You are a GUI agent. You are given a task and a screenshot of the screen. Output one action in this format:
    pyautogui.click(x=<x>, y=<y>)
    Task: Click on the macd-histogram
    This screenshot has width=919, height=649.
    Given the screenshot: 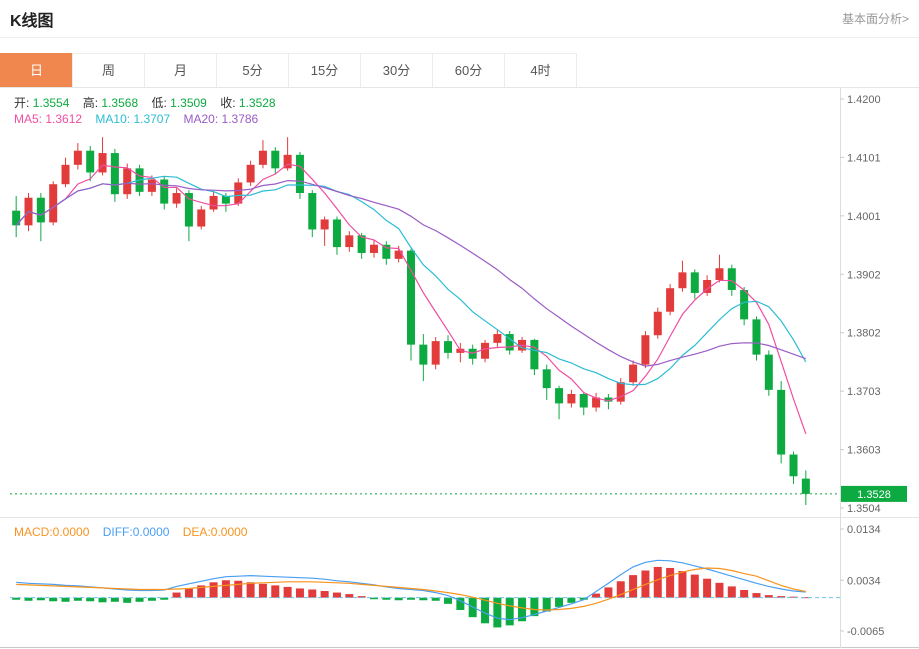 What is the action you would take?
    pyautogui.click(x=411, y=597)
    